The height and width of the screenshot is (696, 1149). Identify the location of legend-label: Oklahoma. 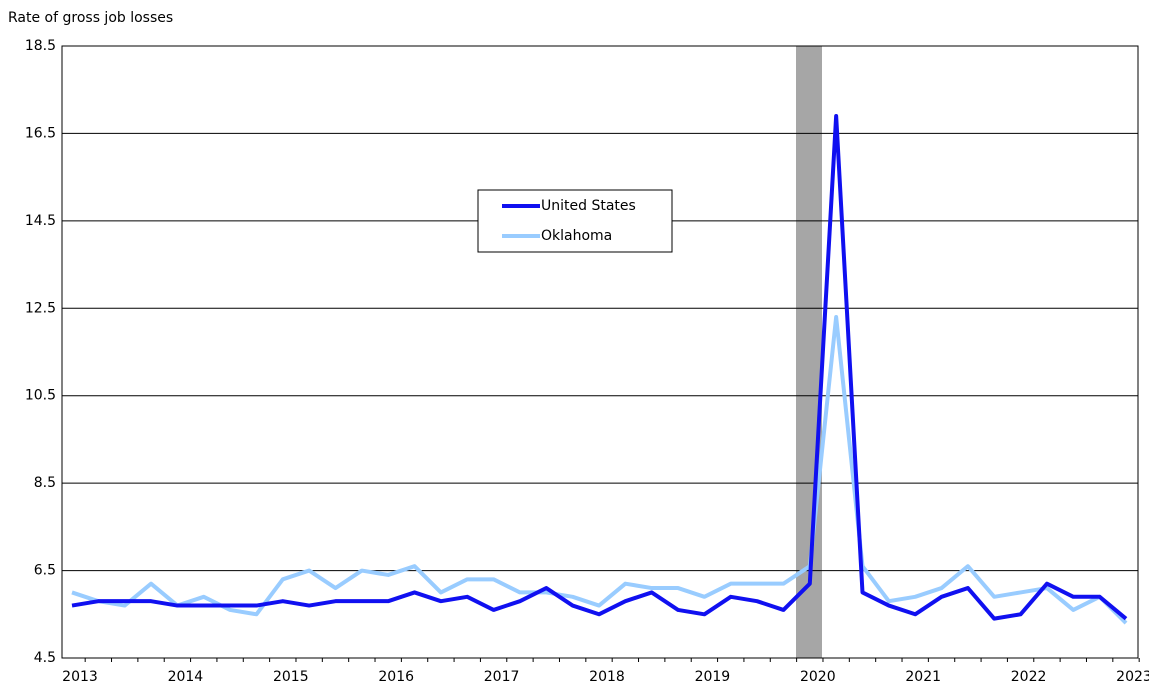
(576, 236).